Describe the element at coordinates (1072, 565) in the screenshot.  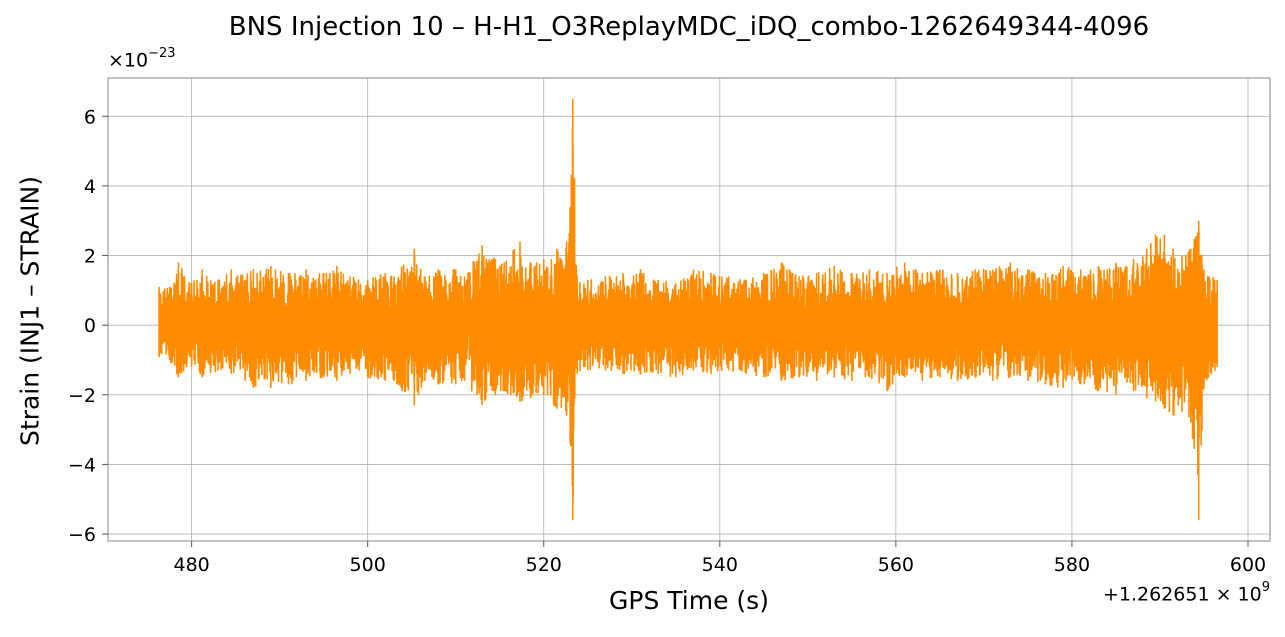
I see `x-tick-label: 580` at that location.